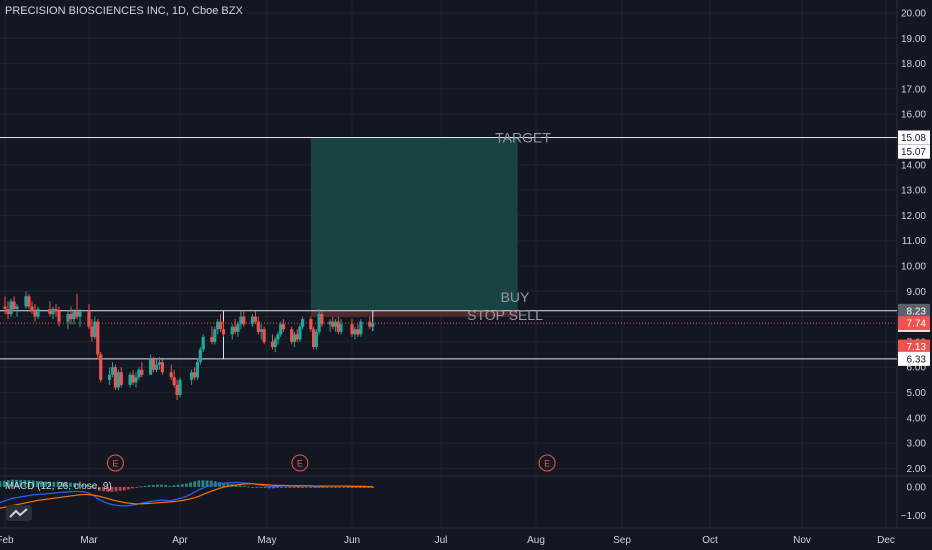 Image resolution: width=932 pixels, height=550 pixels. Describe the element at coordinates (710, 540) in the screenshot. I see `x-axis-tick-oct: Oct` at that location.